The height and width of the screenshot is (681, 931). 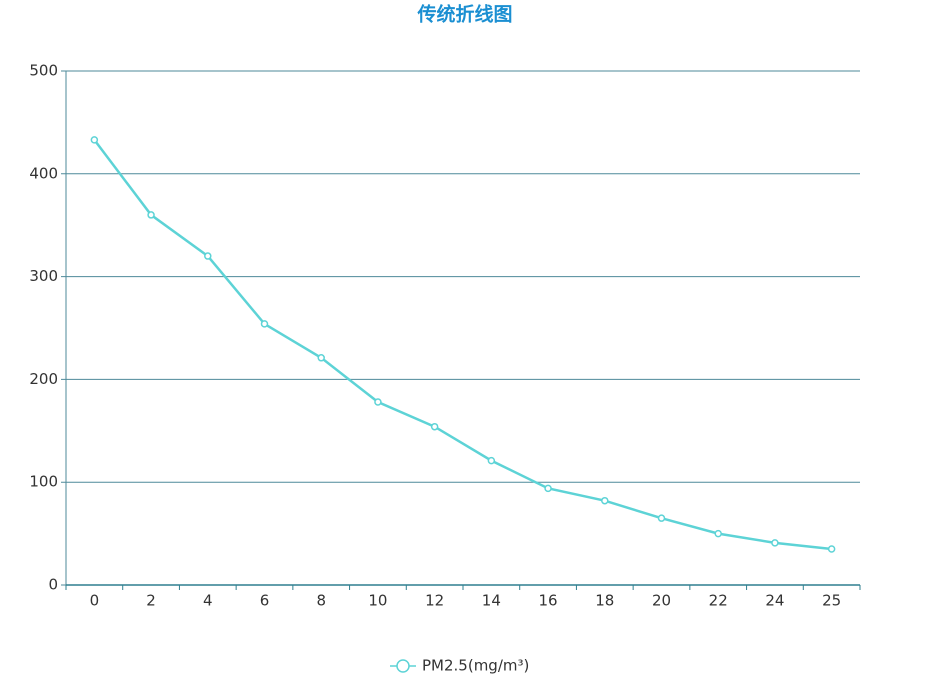 I want to click on x-tick-label: 20, so click(x=661, y=601).